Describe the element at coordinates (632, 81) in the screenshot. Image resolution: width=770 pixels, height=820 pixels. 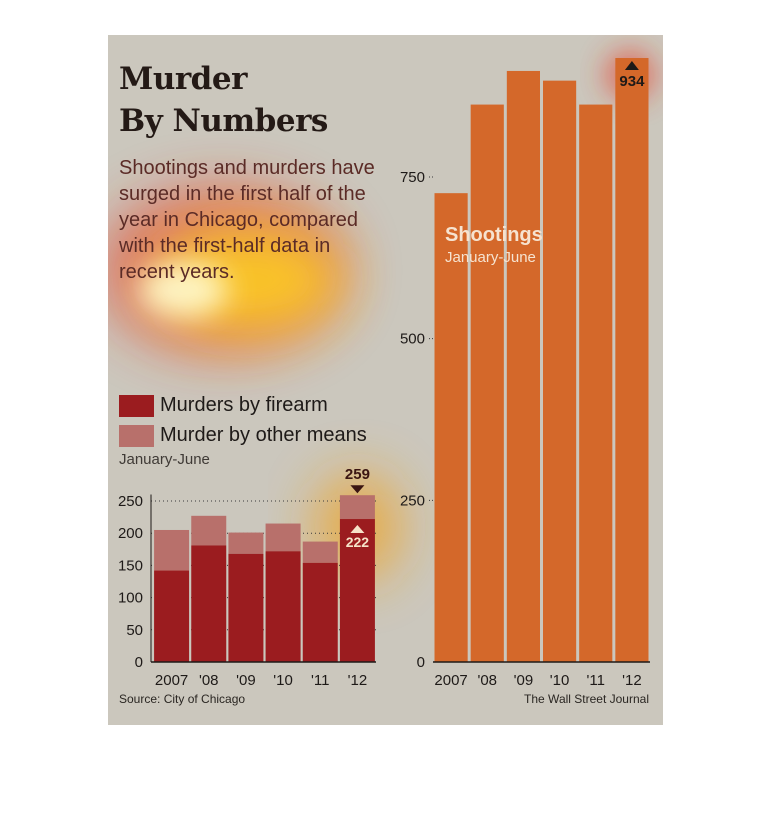
I see `annotation-934-label: 934` at that location.